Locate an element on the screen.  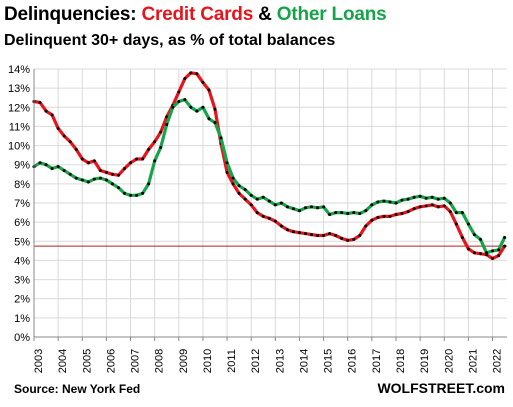
y-tick-label: 6% is located at coordinates (22, 223).